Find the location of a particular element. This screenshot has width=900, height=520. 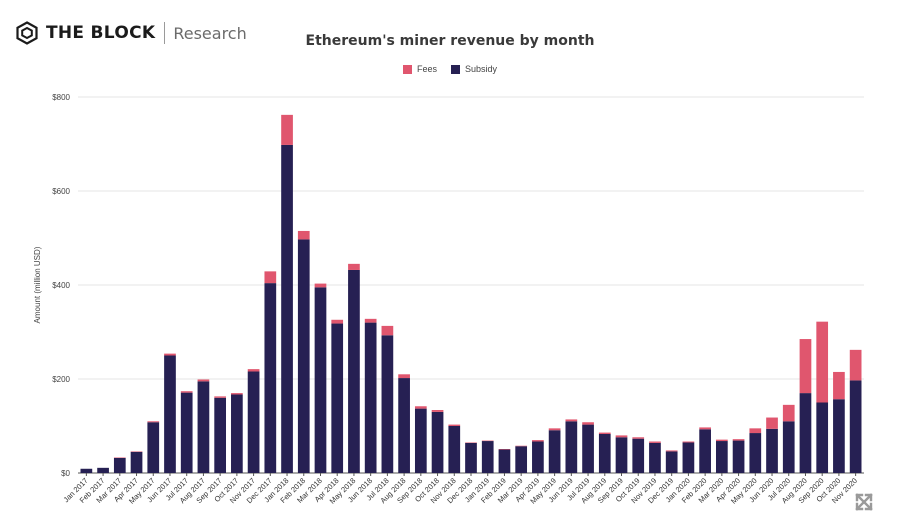

legend-item-subsidy: Subsidy is located at coordinates (474, 69).